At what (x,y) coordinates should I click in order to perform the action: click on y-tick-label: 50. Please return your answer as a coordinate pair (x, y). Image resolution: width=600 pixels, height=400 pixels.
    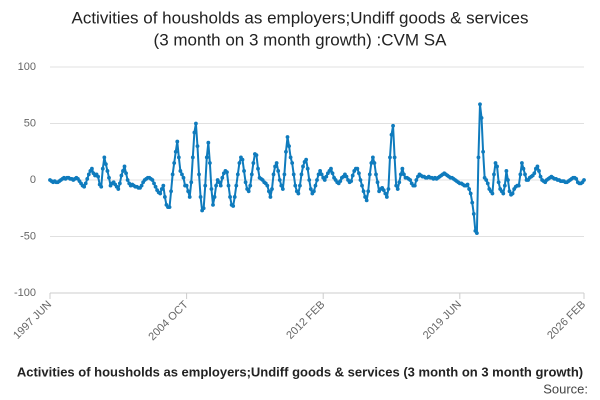
    Looking at the image, I should click on (30, 123).